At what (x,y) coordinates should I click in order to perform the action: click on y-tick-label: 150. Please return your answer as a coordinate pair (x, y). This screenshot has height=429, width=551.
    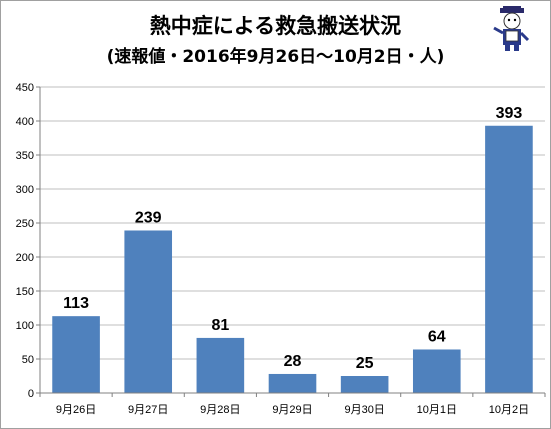
    Looking at the image, I should click on (25, 292).